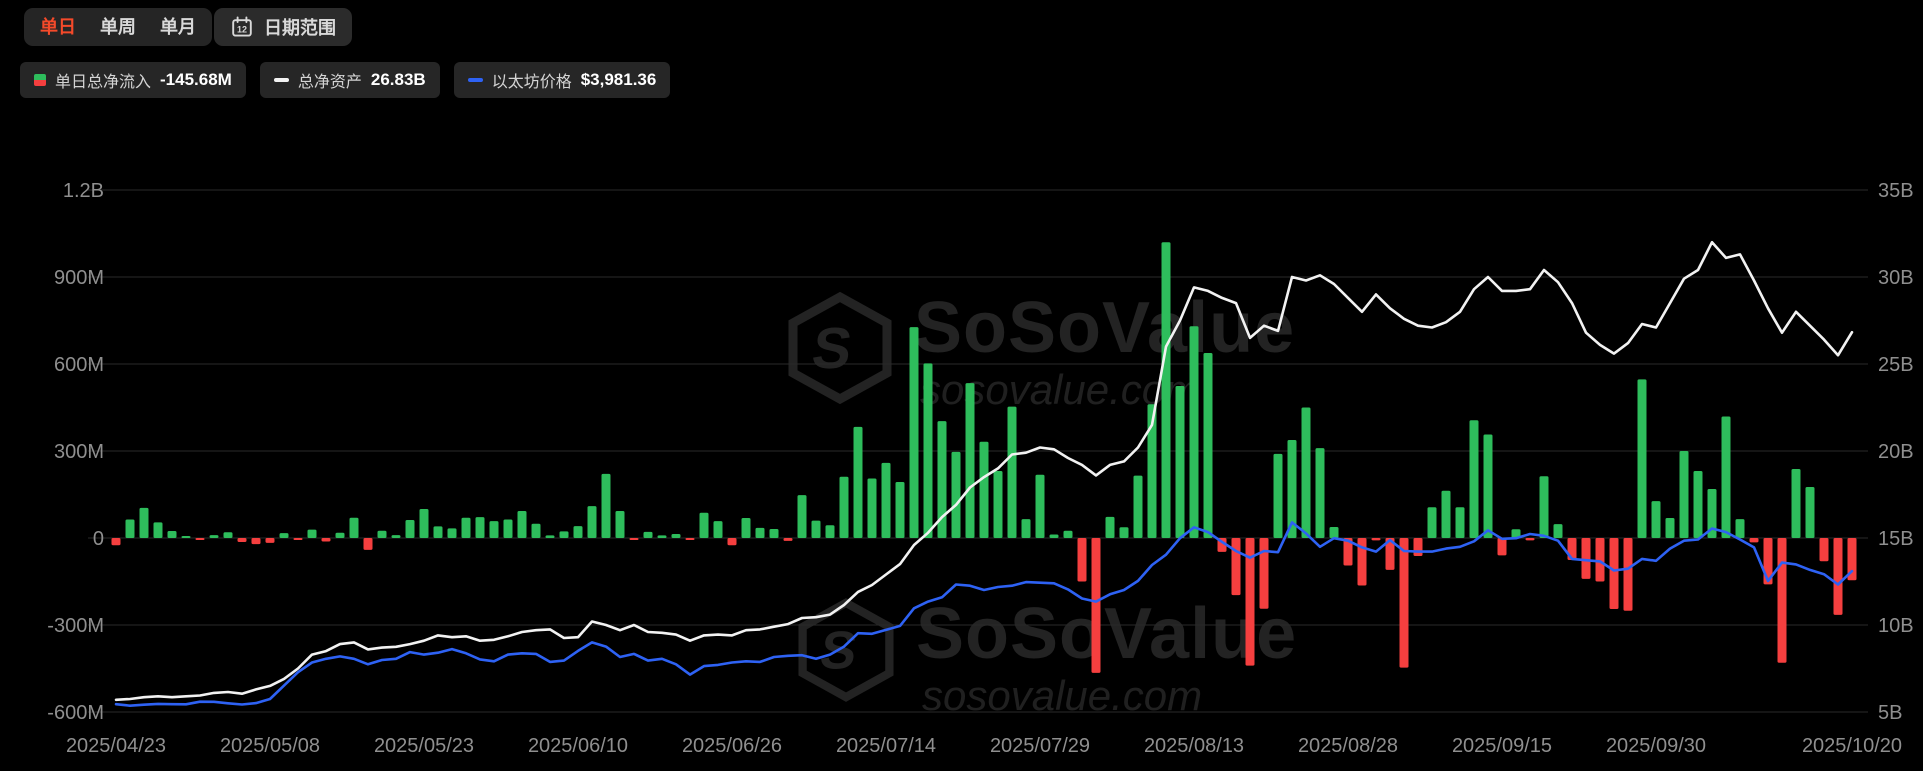 Image resolution: width=1923 pixels, height=771 pixels. I want to click on legend-item-daily-net-inflow: 单日总净流入 -145.68M, so click(133, 80).